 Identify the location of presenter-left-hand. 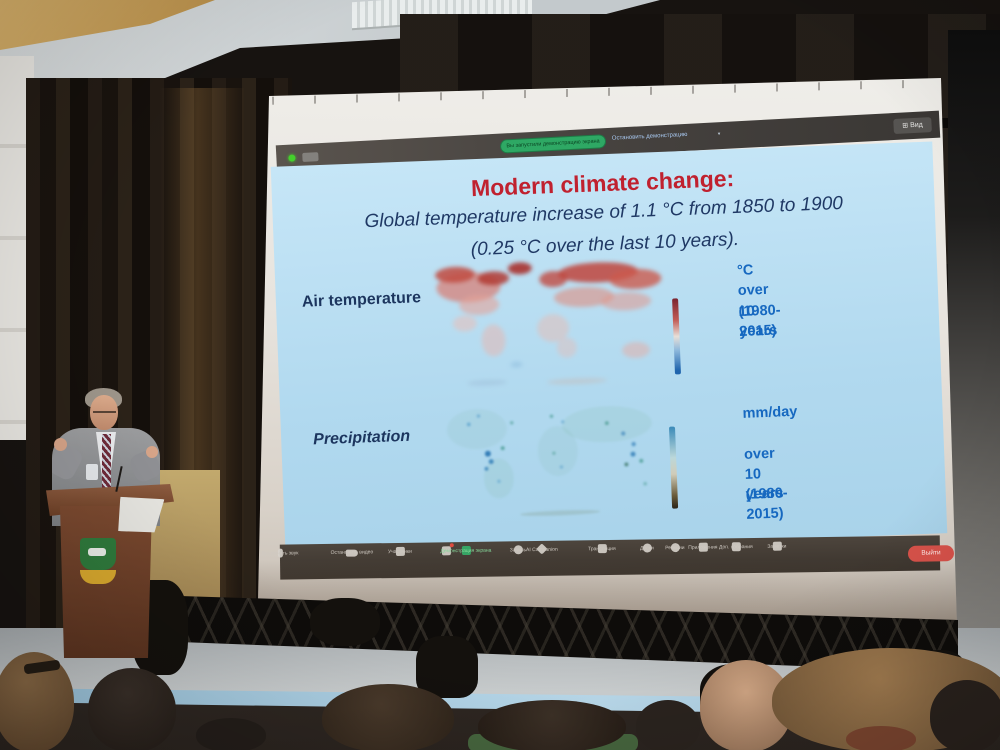
(60, 444).